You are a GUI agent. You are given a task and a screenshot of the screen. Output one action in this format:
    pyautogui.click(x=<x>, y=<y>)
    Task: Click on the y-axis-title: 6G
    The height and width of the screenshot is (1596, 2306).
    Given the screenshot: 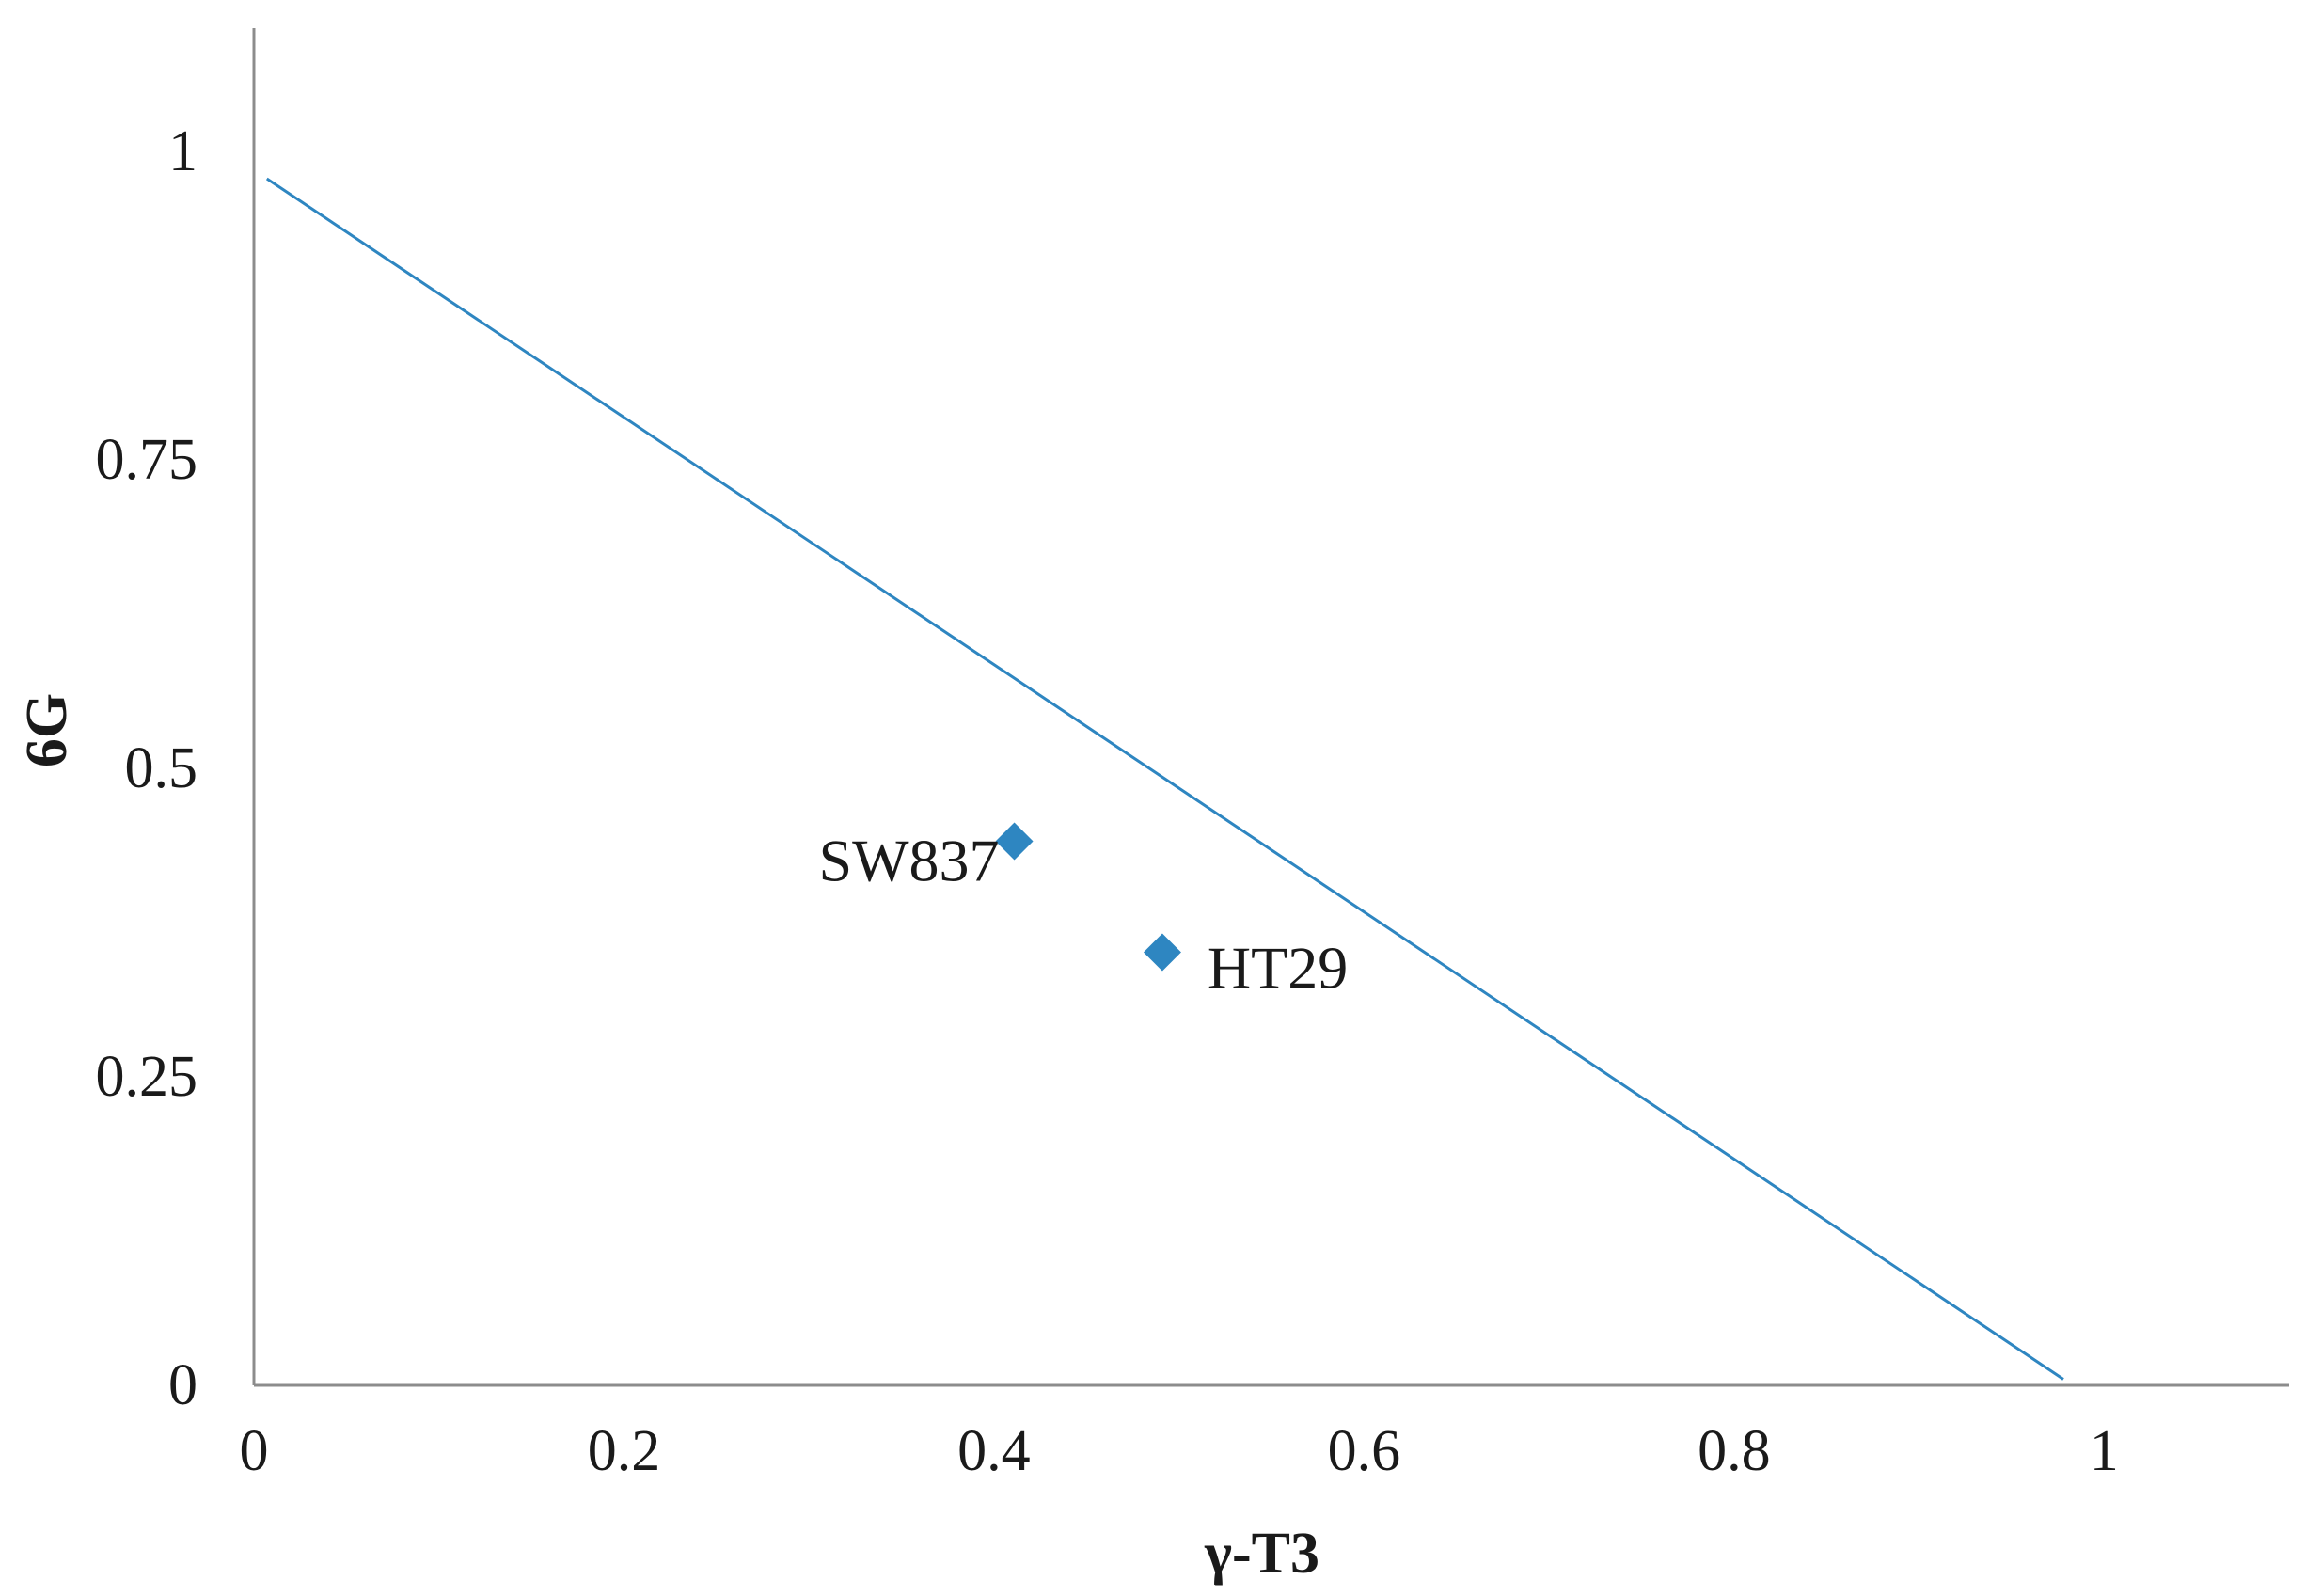 What is the action you would take?
    pyautogui.click(x=47, y=730)
    